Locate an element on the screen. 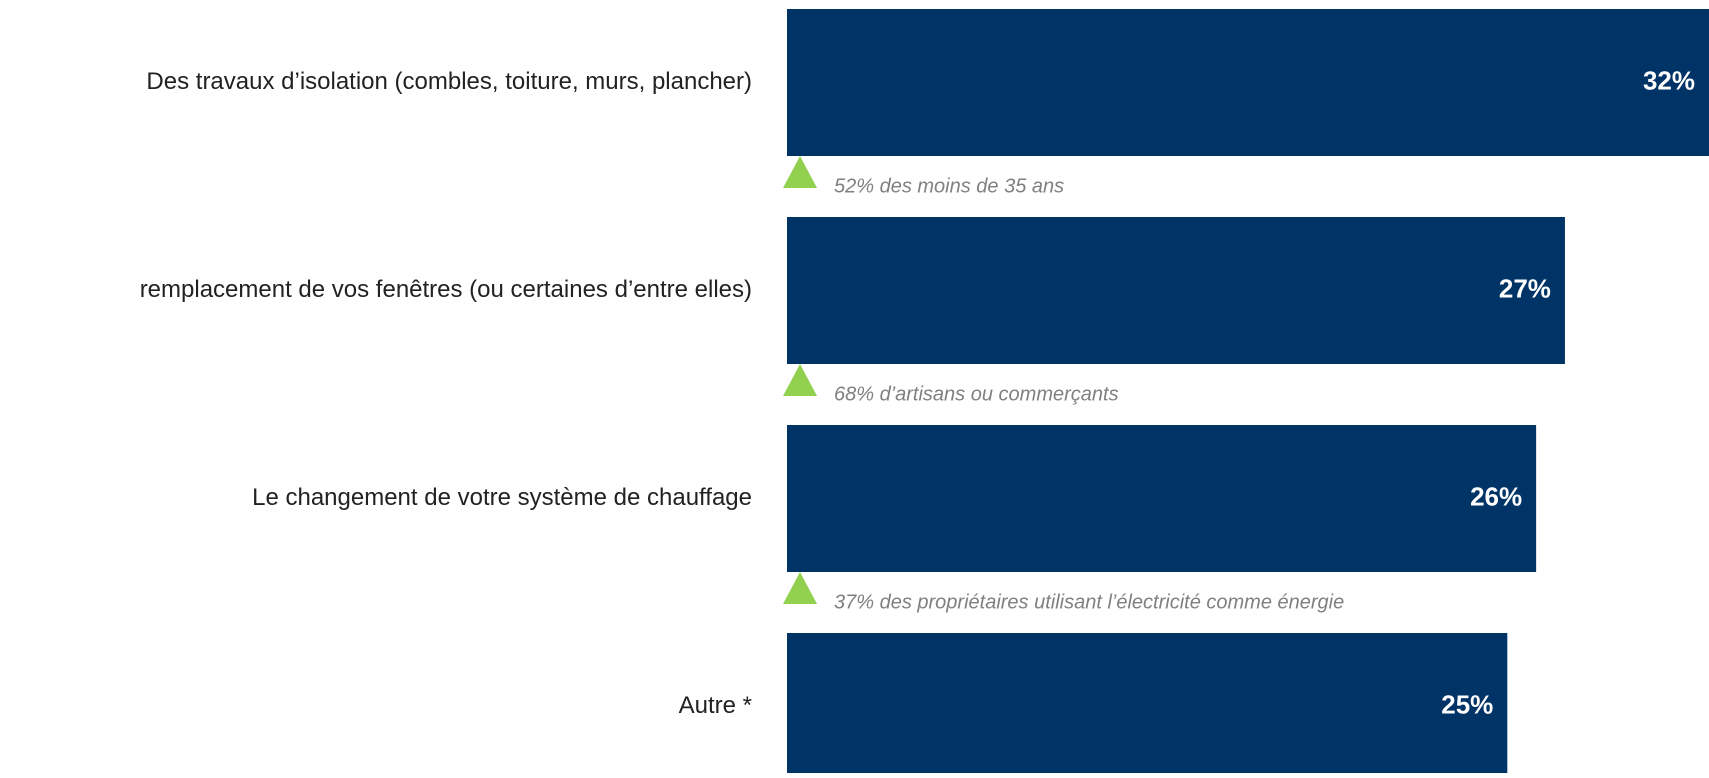 This screenshot has height=778, width=1709. value-label: 27% is located at coordinates (1525, 288).